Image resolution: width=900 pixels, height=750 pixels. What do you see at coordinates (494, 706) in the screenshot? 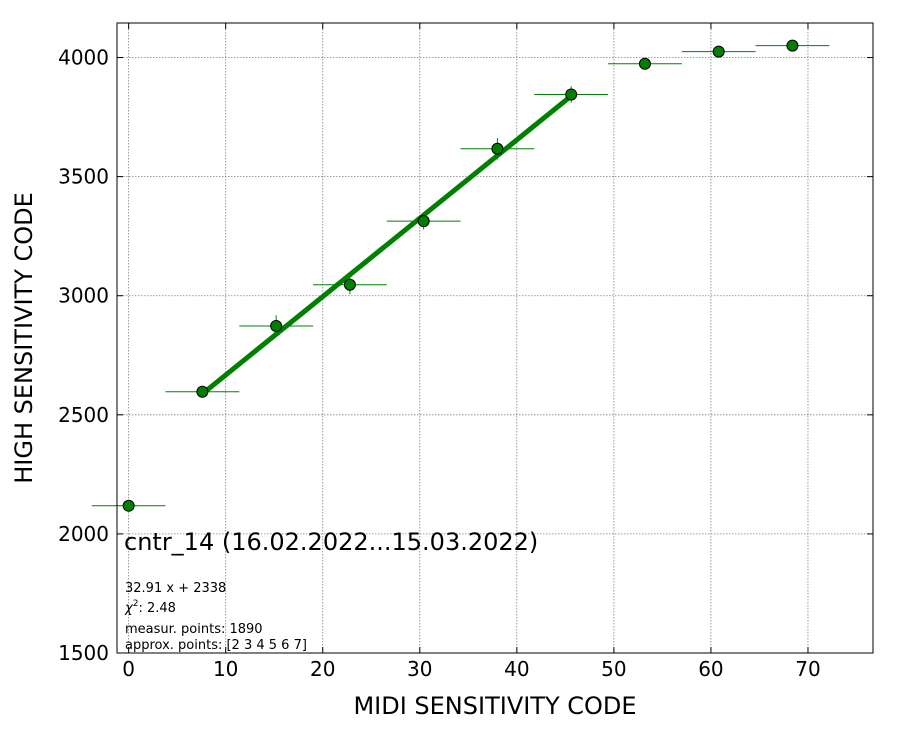
I see `x-axis-label: MIDI SENSITIVITY CODE` at bounding box center [494, 706].